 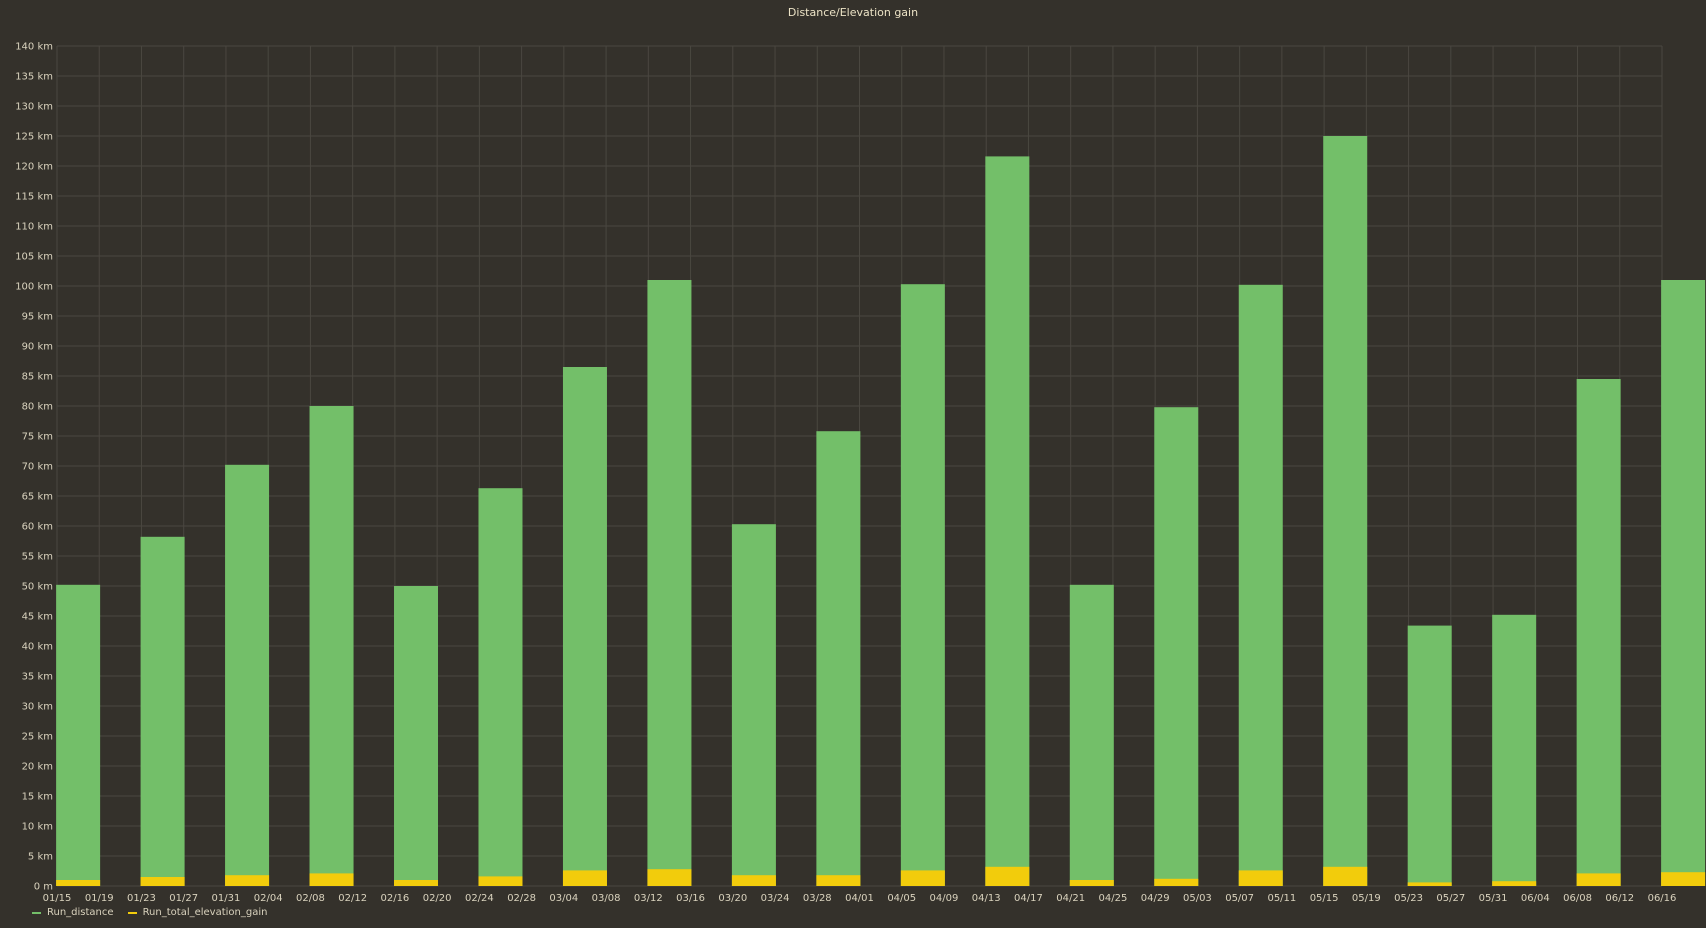 What do you see at coordinates (37, 527) in the screenshot?
I see `y-tick-label: 60 km` at bounding box center [37, 527].